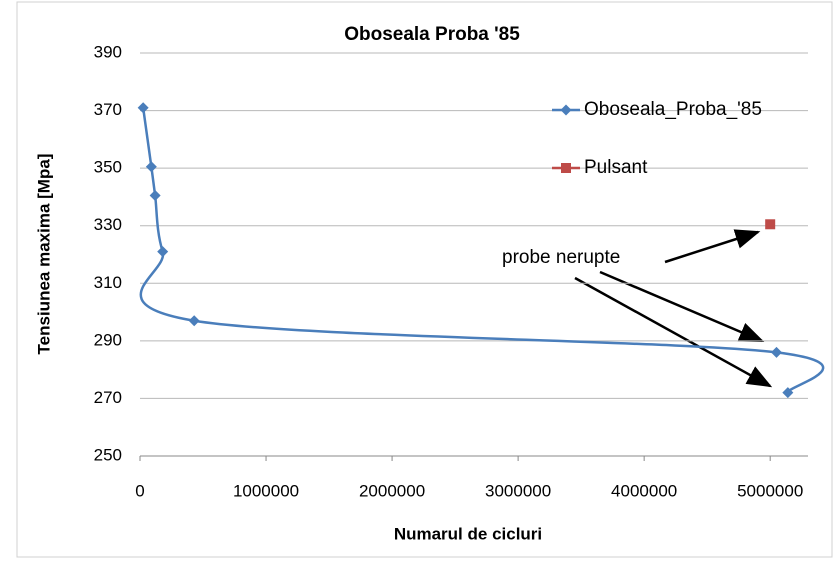 The height and width of the screenshot is (562, 837). I want to click on x-axis-label: Numarul de cicluri, so click(468, 533).